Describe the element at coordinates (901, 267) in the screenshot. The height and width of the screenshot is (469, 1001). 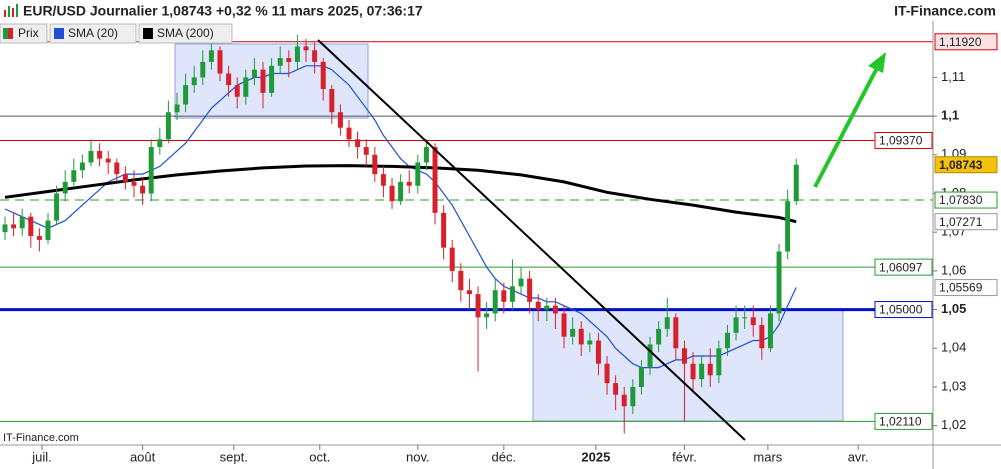
I see `value-label: 1,06097` at that location.